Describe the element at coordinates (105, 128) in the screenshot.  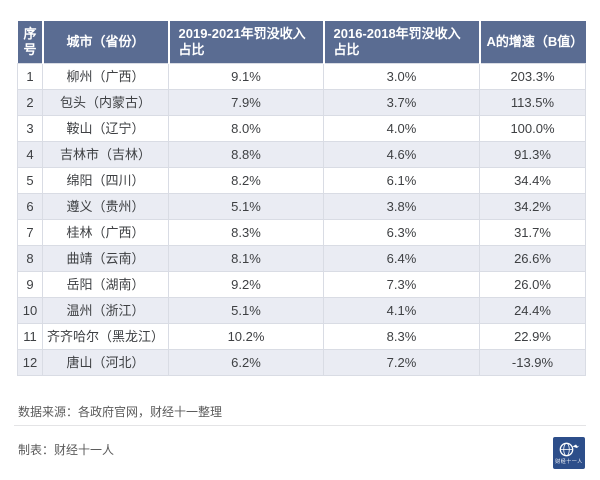
I see `cell-city: 鞍山（辽宁）` at that location.